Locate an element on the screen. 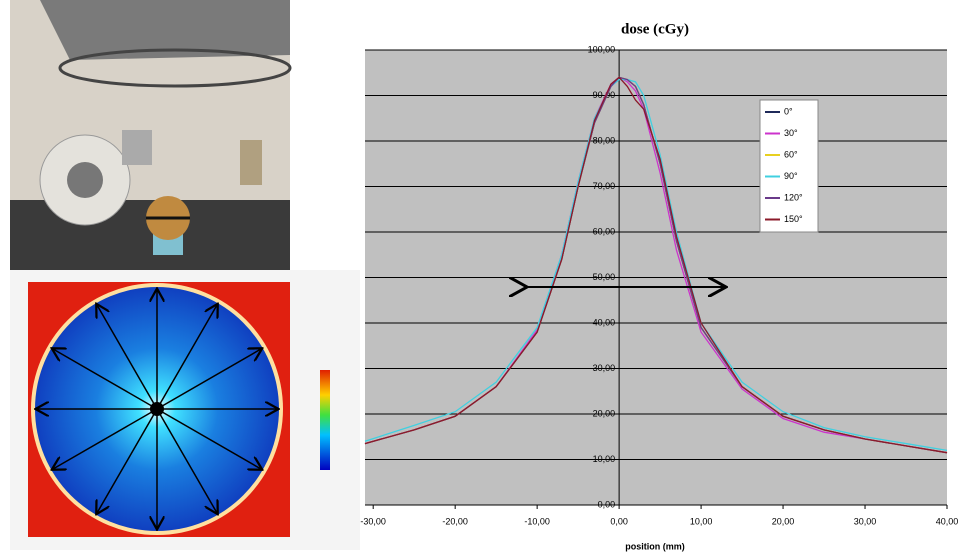  legend-label: 60° is located at coordinates (791, 154).